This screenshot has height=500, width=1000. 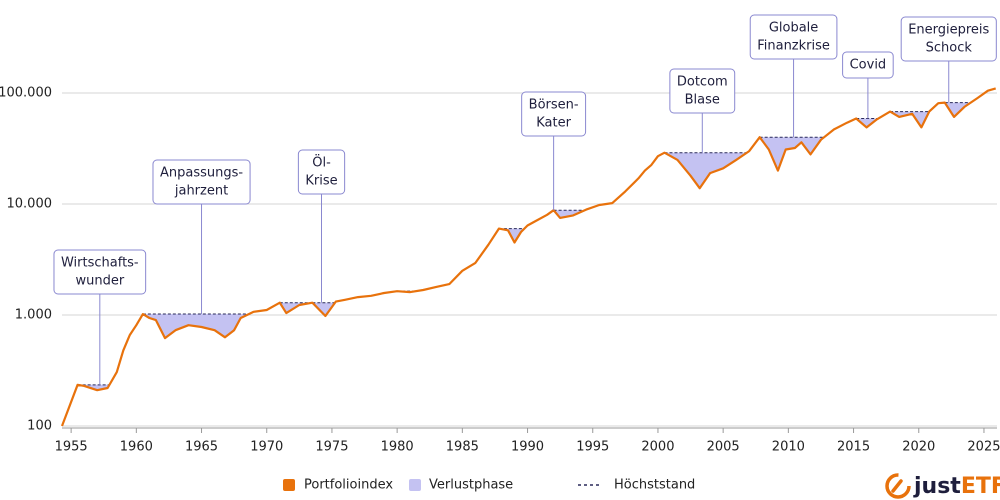 I want to click on x-tick-label: 1995, so click(x=592, y=447).